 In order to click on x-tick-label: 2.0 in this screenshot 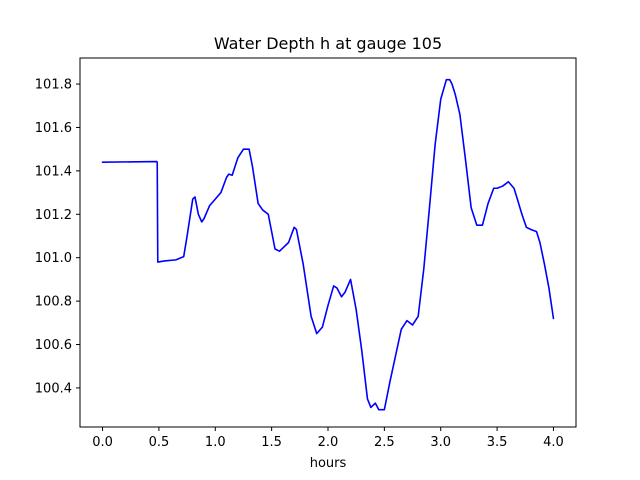, I will do `click(328, 442)`.